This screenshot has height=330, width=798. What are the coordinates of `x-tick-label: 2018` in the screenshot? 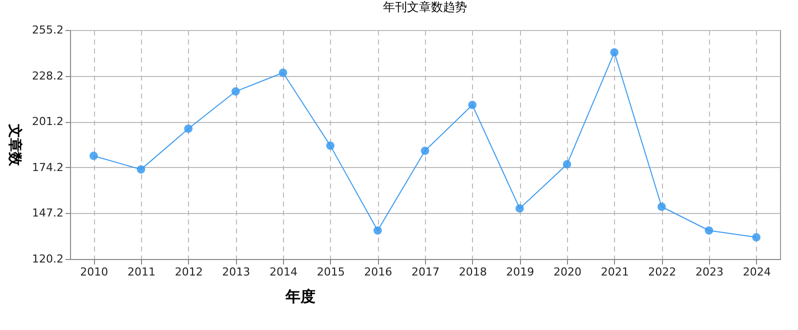 It's located at (472, 272).